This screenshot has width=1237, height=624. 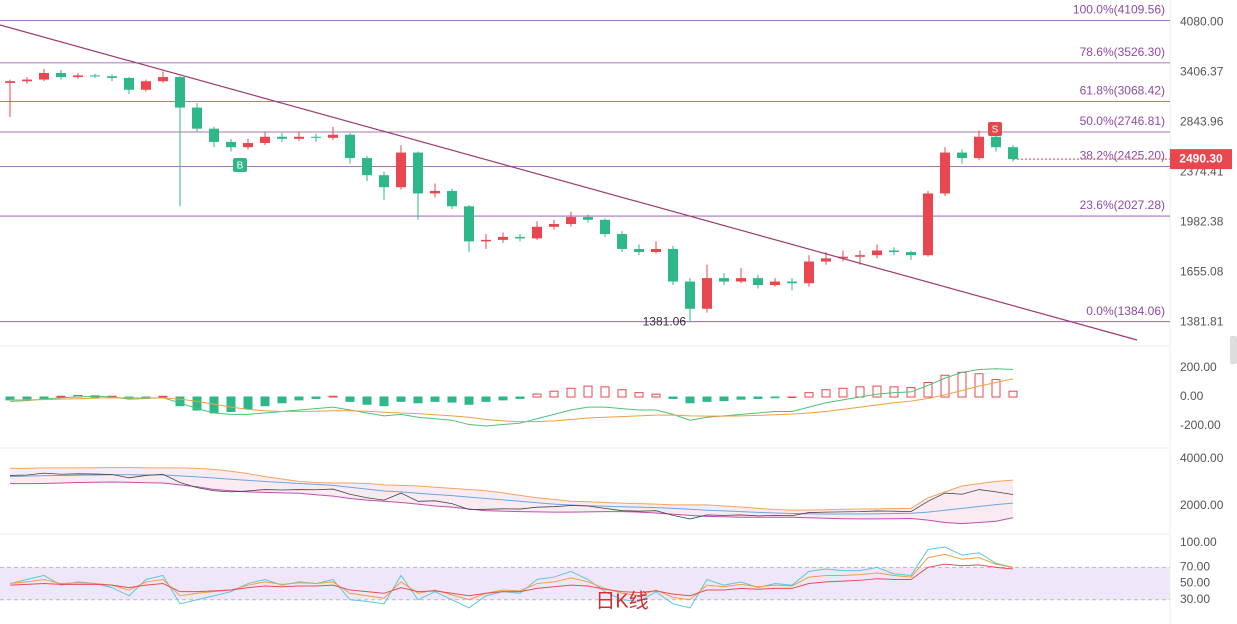 I want to click on signal-b: B, so click(x=240, y=165).